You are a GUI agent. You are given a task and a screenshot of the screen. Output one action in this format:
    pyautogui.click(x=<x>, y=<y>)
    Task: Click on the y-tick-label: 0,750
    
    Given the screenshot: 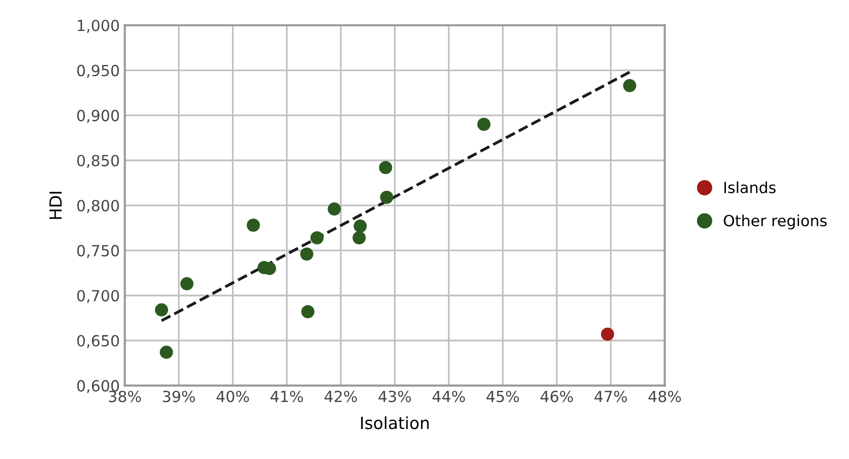 What is the action you would take?
    pyautogui.click(x=98, y=251)
    